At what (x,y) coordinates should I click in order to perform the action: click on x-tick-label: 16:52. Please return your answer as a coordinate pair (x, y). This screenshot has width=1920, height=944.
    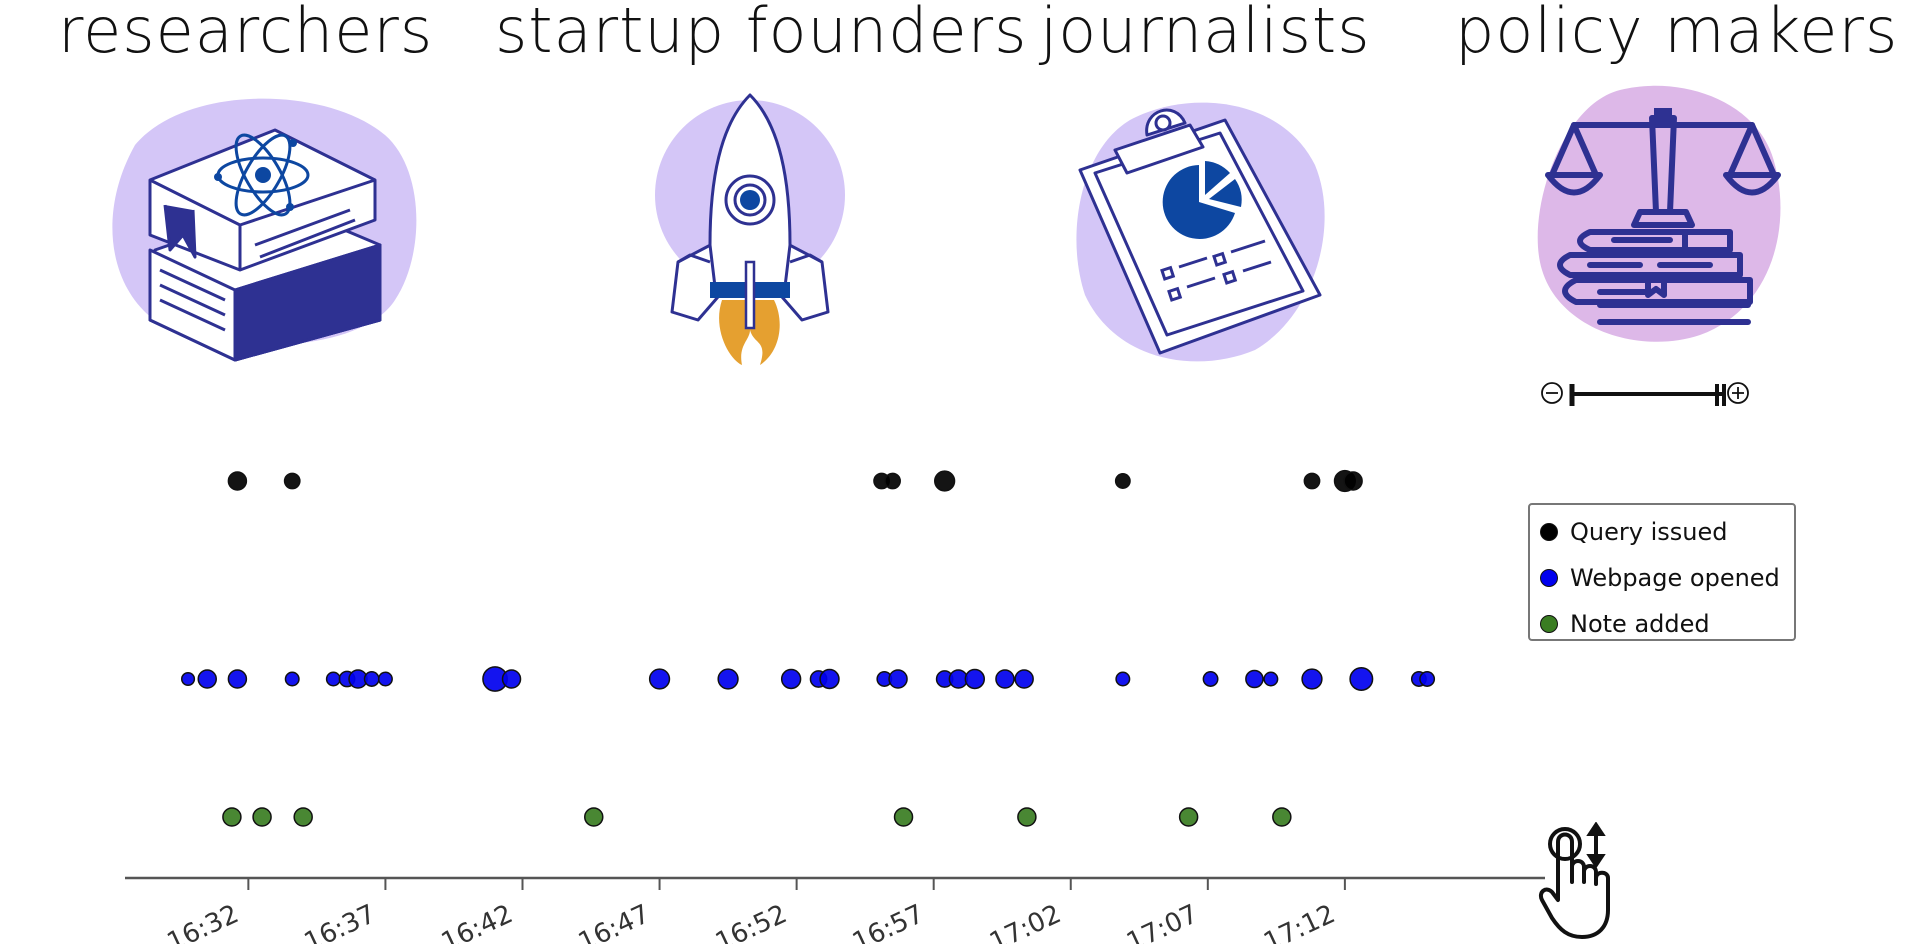
    Looking at the image, I should click on (751, 921).